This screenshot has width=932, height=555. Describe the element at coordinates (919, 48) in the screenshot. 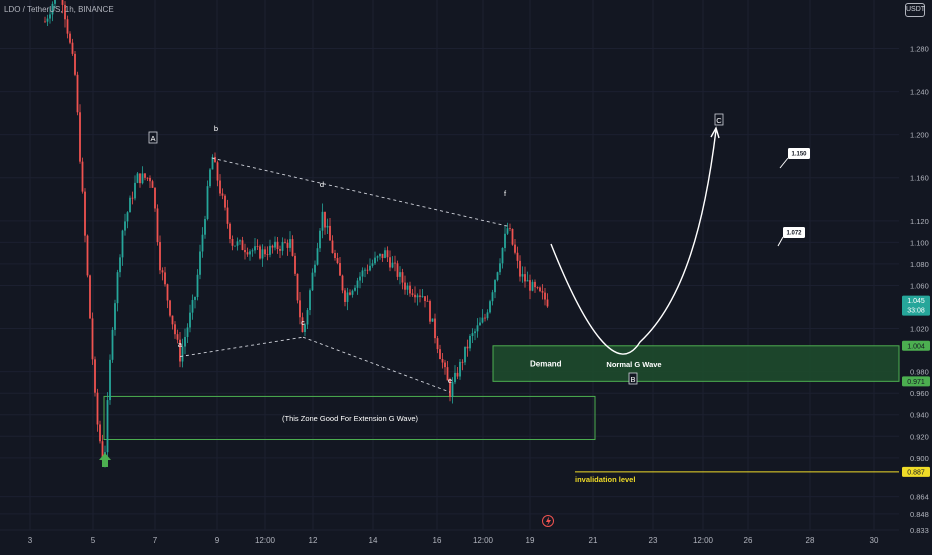

I see `y-tick-label: 1.280` at that location.